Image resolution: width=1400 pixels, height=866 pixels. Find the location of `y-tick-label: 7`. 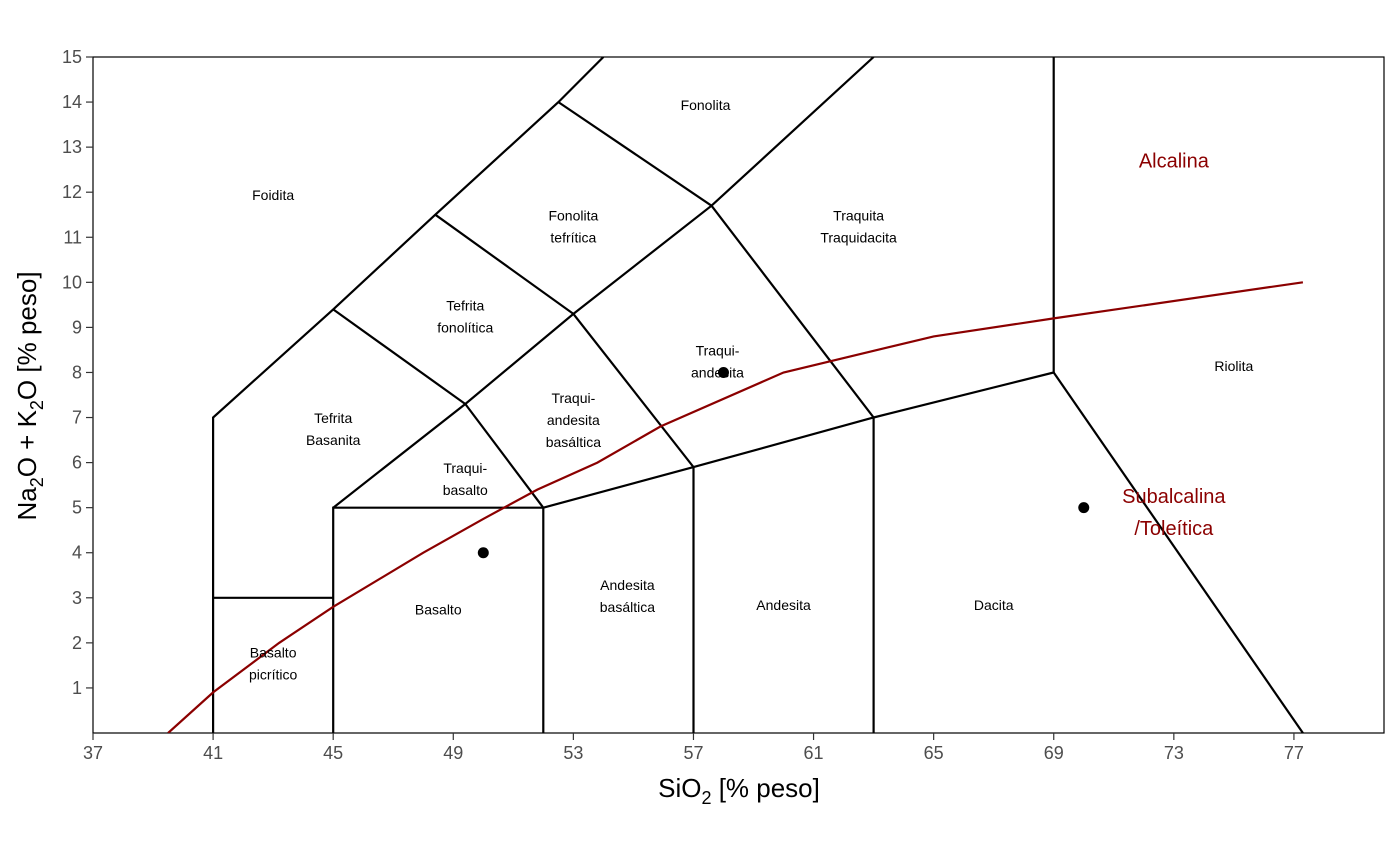

y-tick-label: 7 is located at coordinates (77, 418).